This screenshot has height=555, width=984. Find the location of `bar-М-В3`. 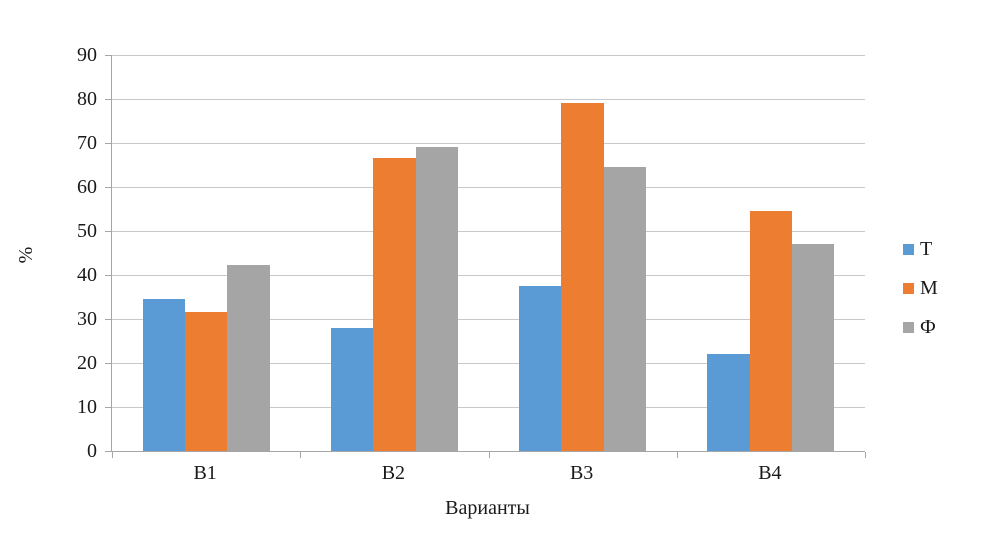

bar-М-В3 is located at coordinates (582, 277).